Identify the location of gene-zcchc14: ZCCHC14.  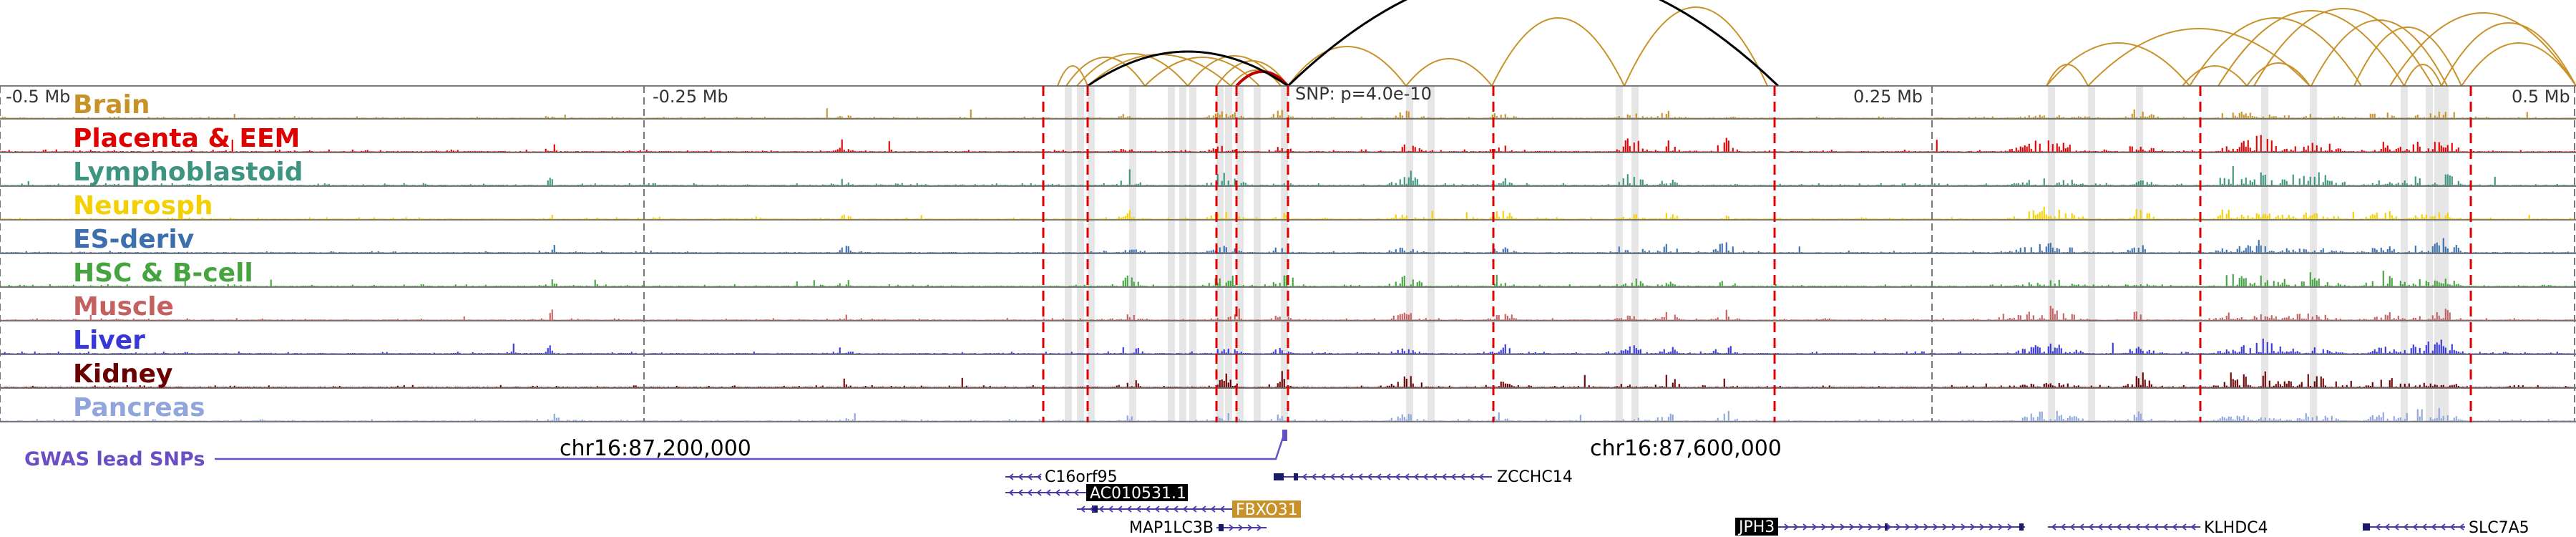
(1423, 477).